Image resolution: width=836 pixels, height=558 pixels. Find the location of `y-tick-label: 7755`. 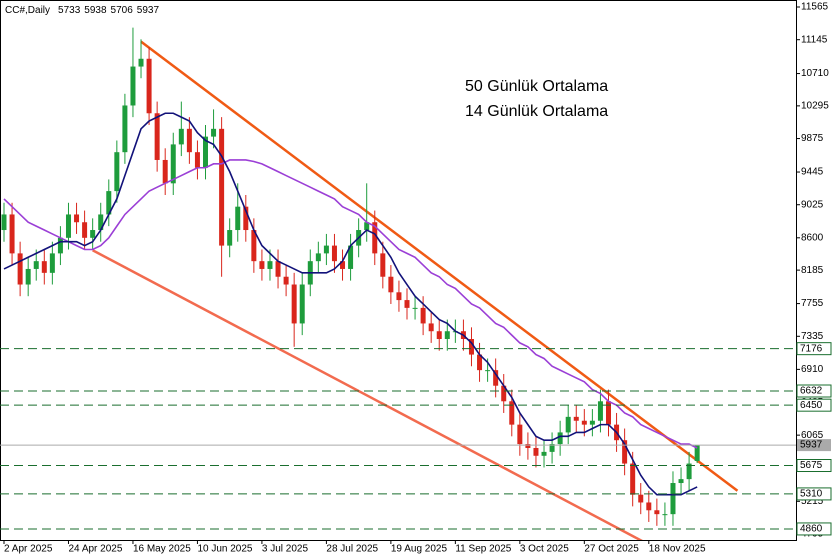

y-tick-label: 7755 is located at coordinates (812, 303).